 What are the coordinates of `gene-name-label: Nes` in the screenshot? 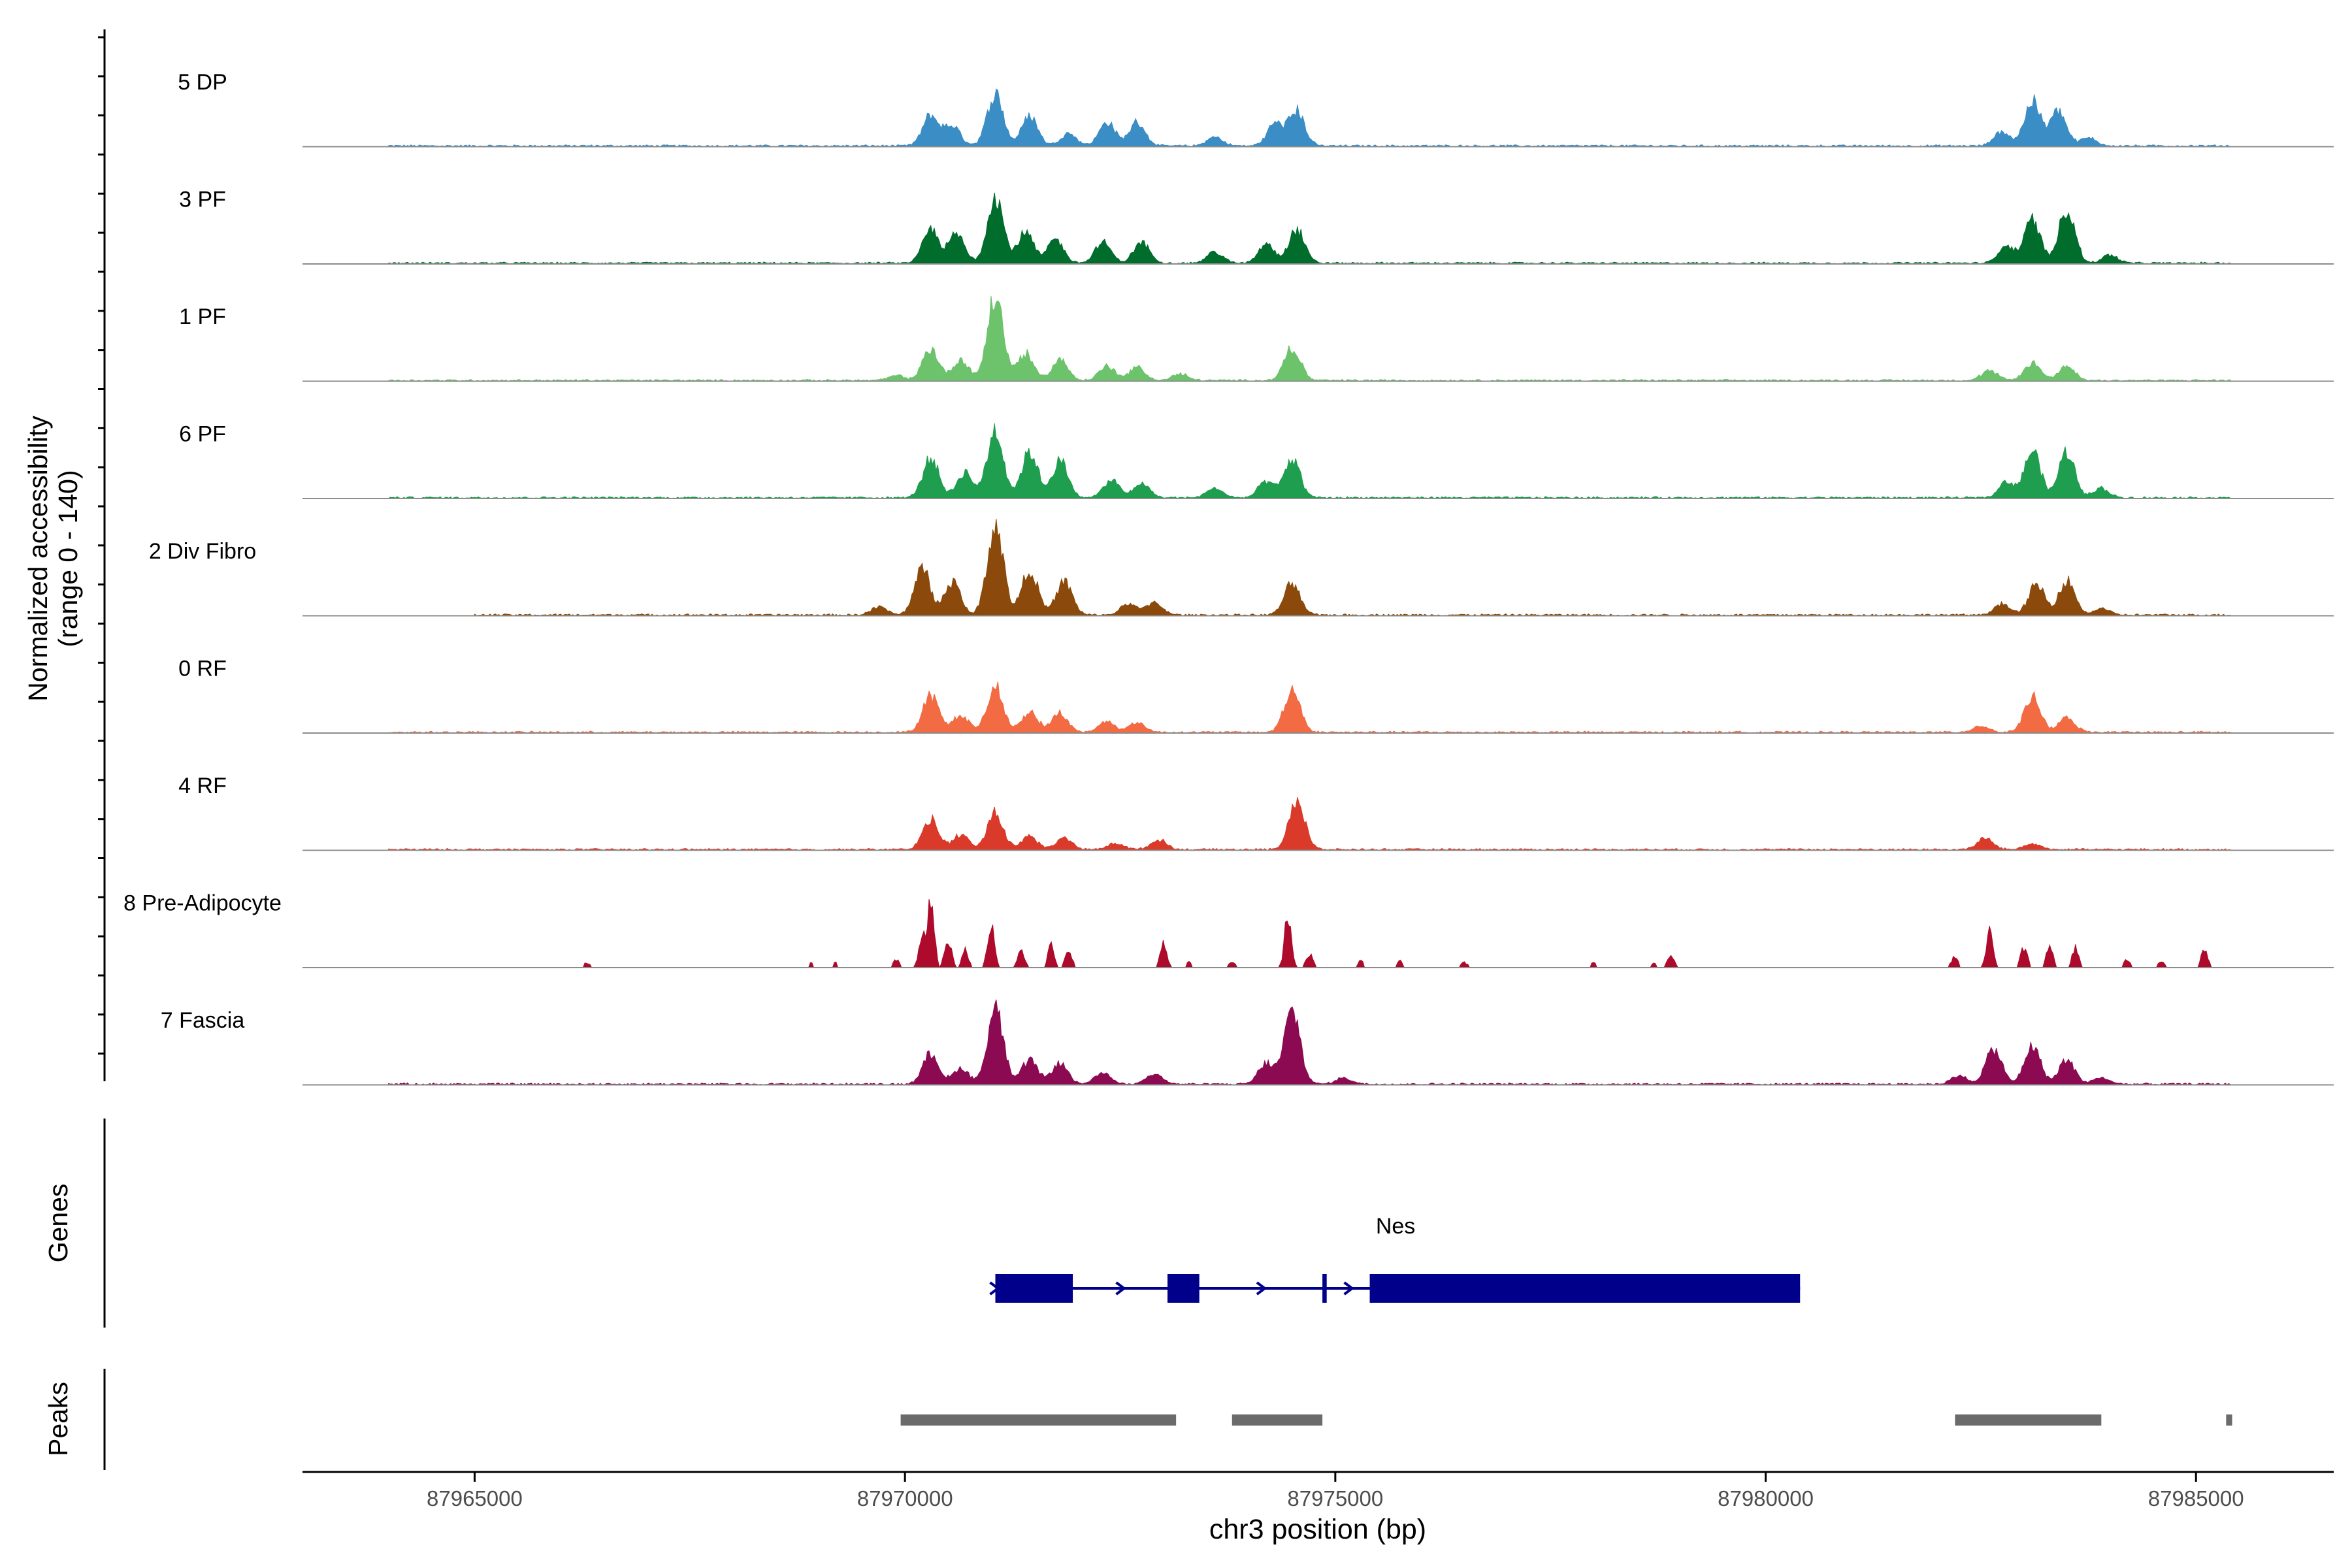 It's located at (1395, 1226).